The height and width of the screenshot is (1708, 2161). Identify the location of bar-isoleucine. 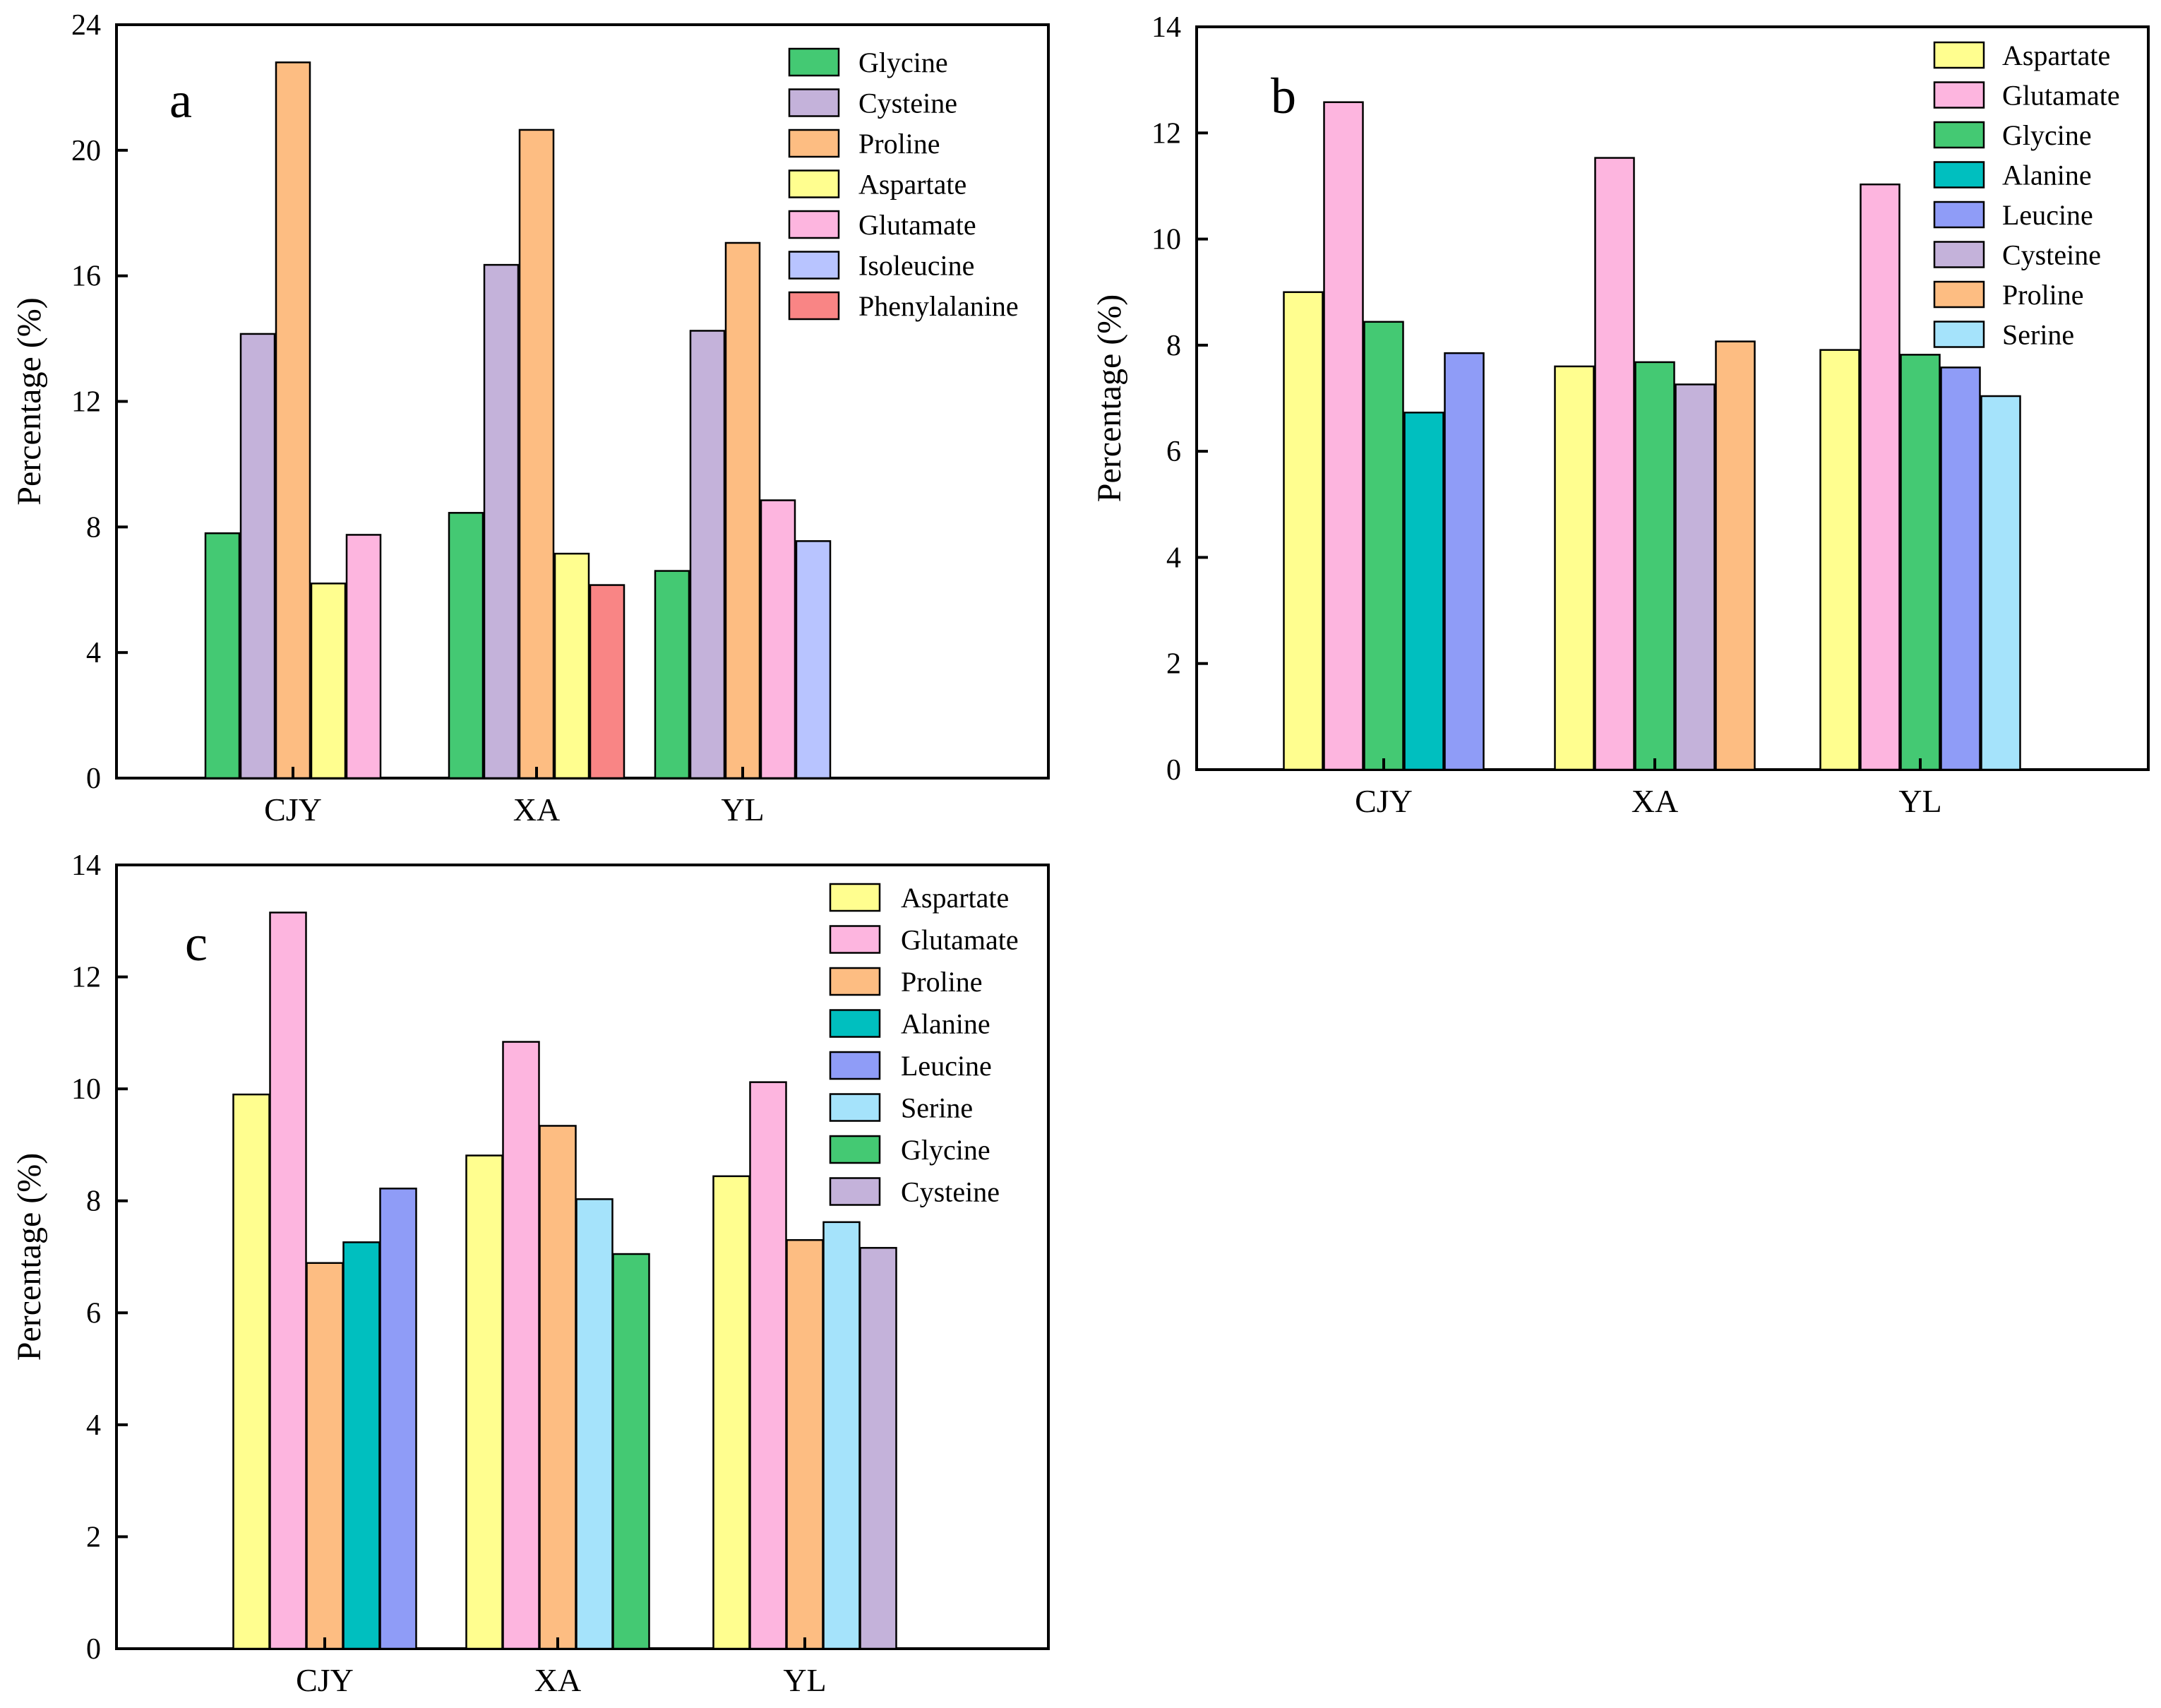
(813, 660).